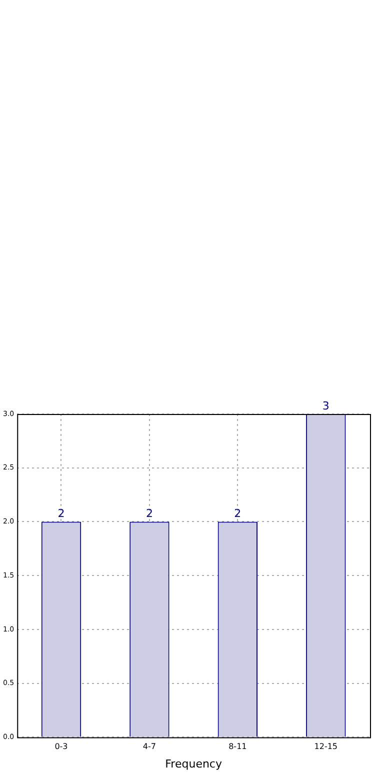  What do you see at coordinates (61, 747) in the screenshot?
I see `x-tick-label: 0-3` at bounding box center [61, 747].